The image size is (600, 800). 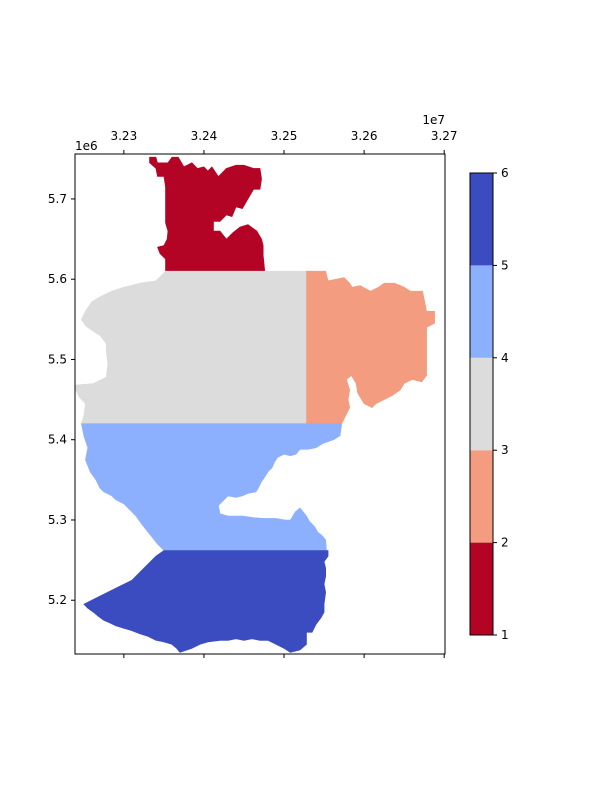 What do you see at coordinates (284, 136) in the screenshot?
I see `x-tick-label: 3.25` at bounding box center [284, 136].